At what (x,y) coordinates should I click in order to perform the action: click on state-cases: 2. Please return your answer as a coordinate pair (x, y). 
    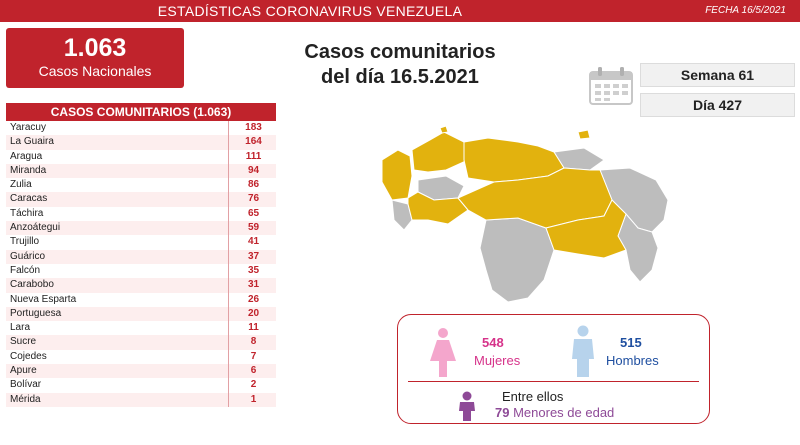
    Looking at the image, I should click on (253, 385).